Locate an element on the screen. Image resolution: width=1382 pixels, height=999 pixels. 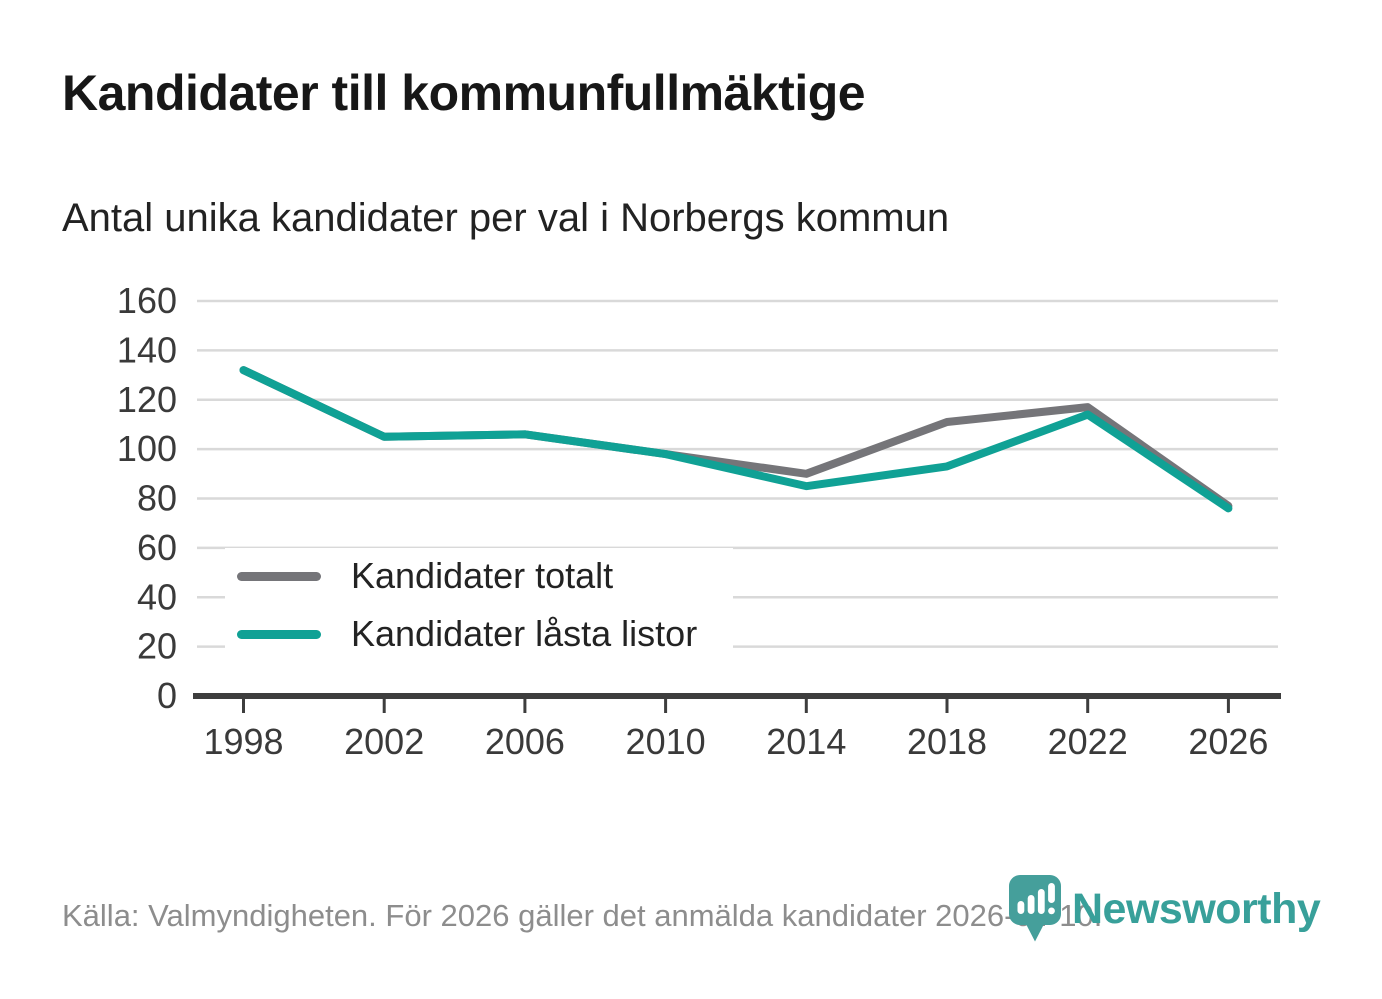
svg-text: 2010 is located at coordinates (666, 741).